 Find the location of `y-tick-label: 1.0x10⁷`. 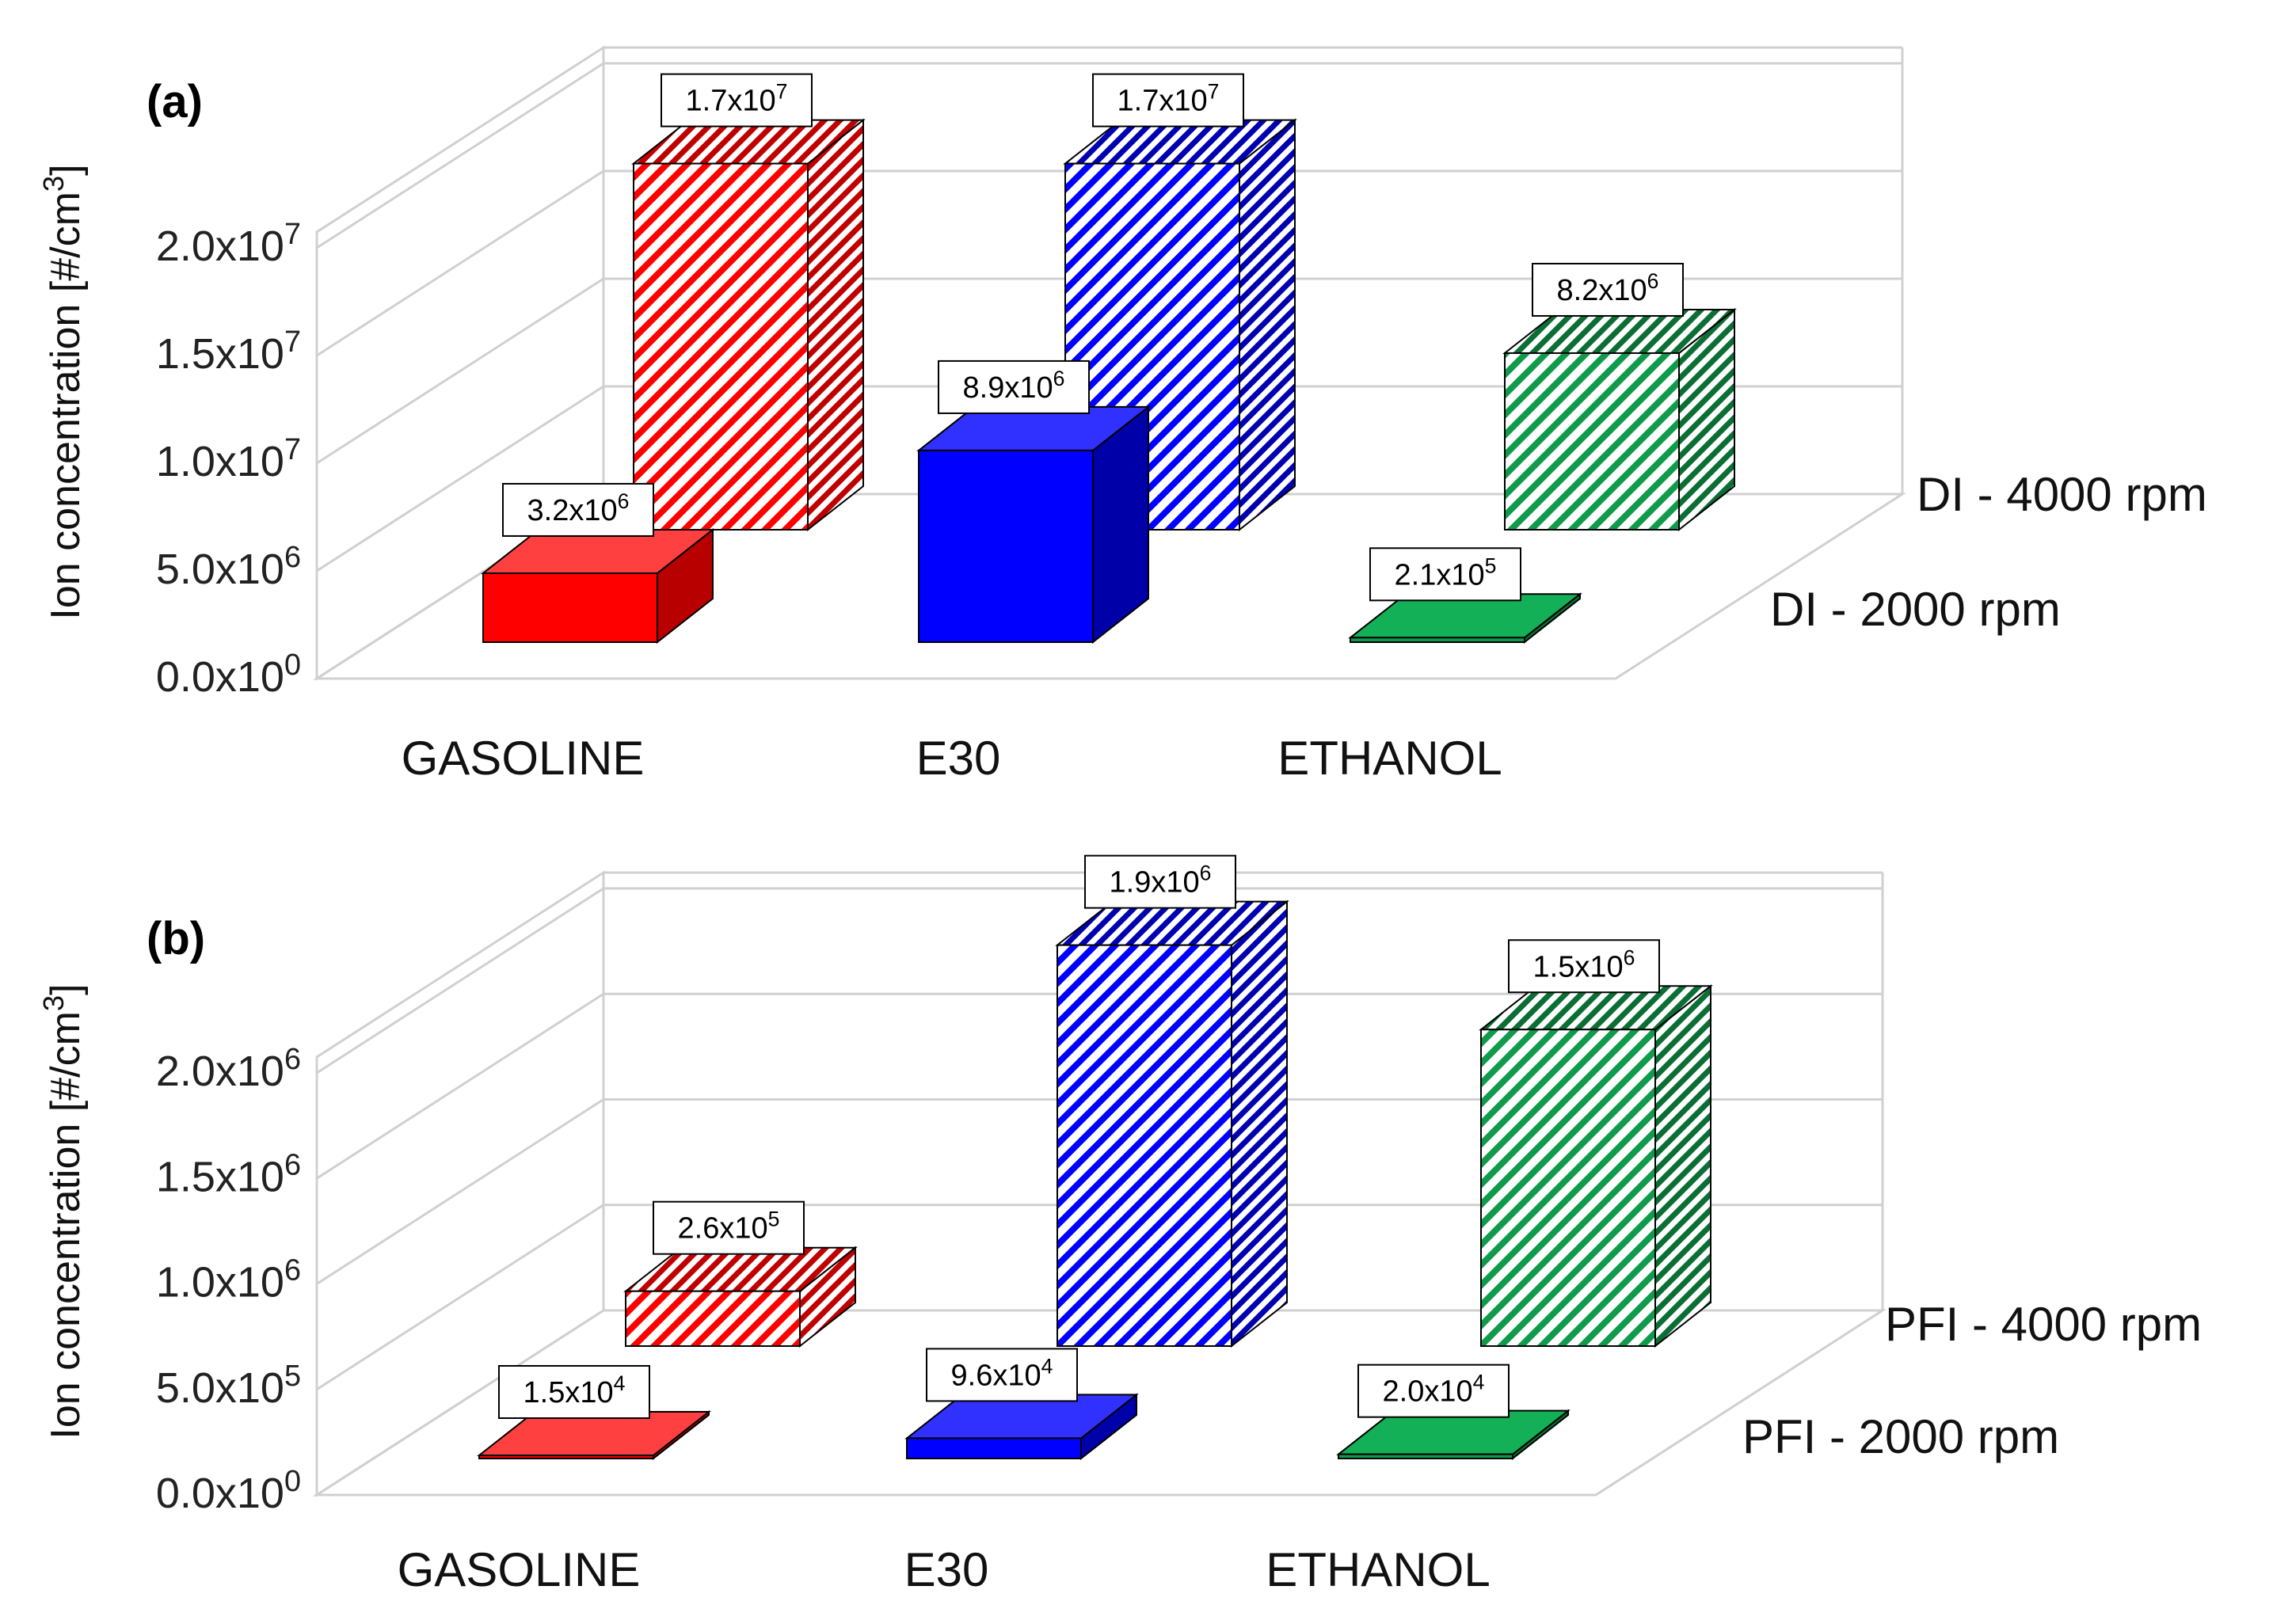

y-tick-label: 1.0x10⁷ is located at coordinates (229, 459).